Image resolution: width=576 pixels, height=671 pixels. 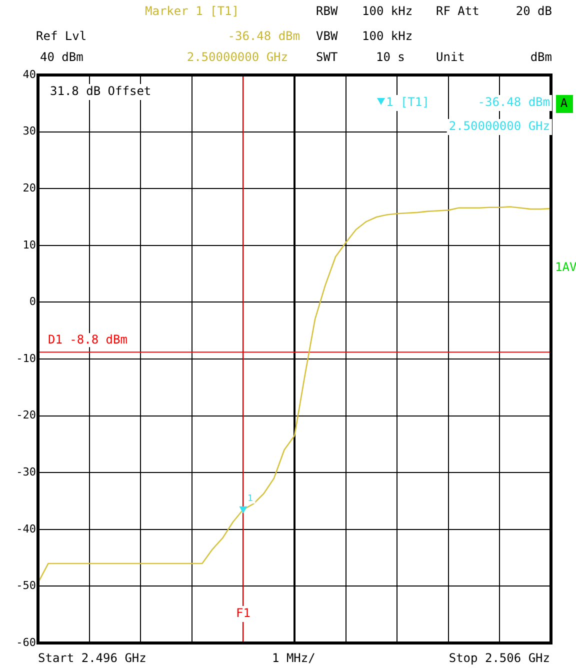 What do you see at coordinates (62, 57) in the screenshot?
I see `text: 40 dBm` at bounding box center [62, 57].